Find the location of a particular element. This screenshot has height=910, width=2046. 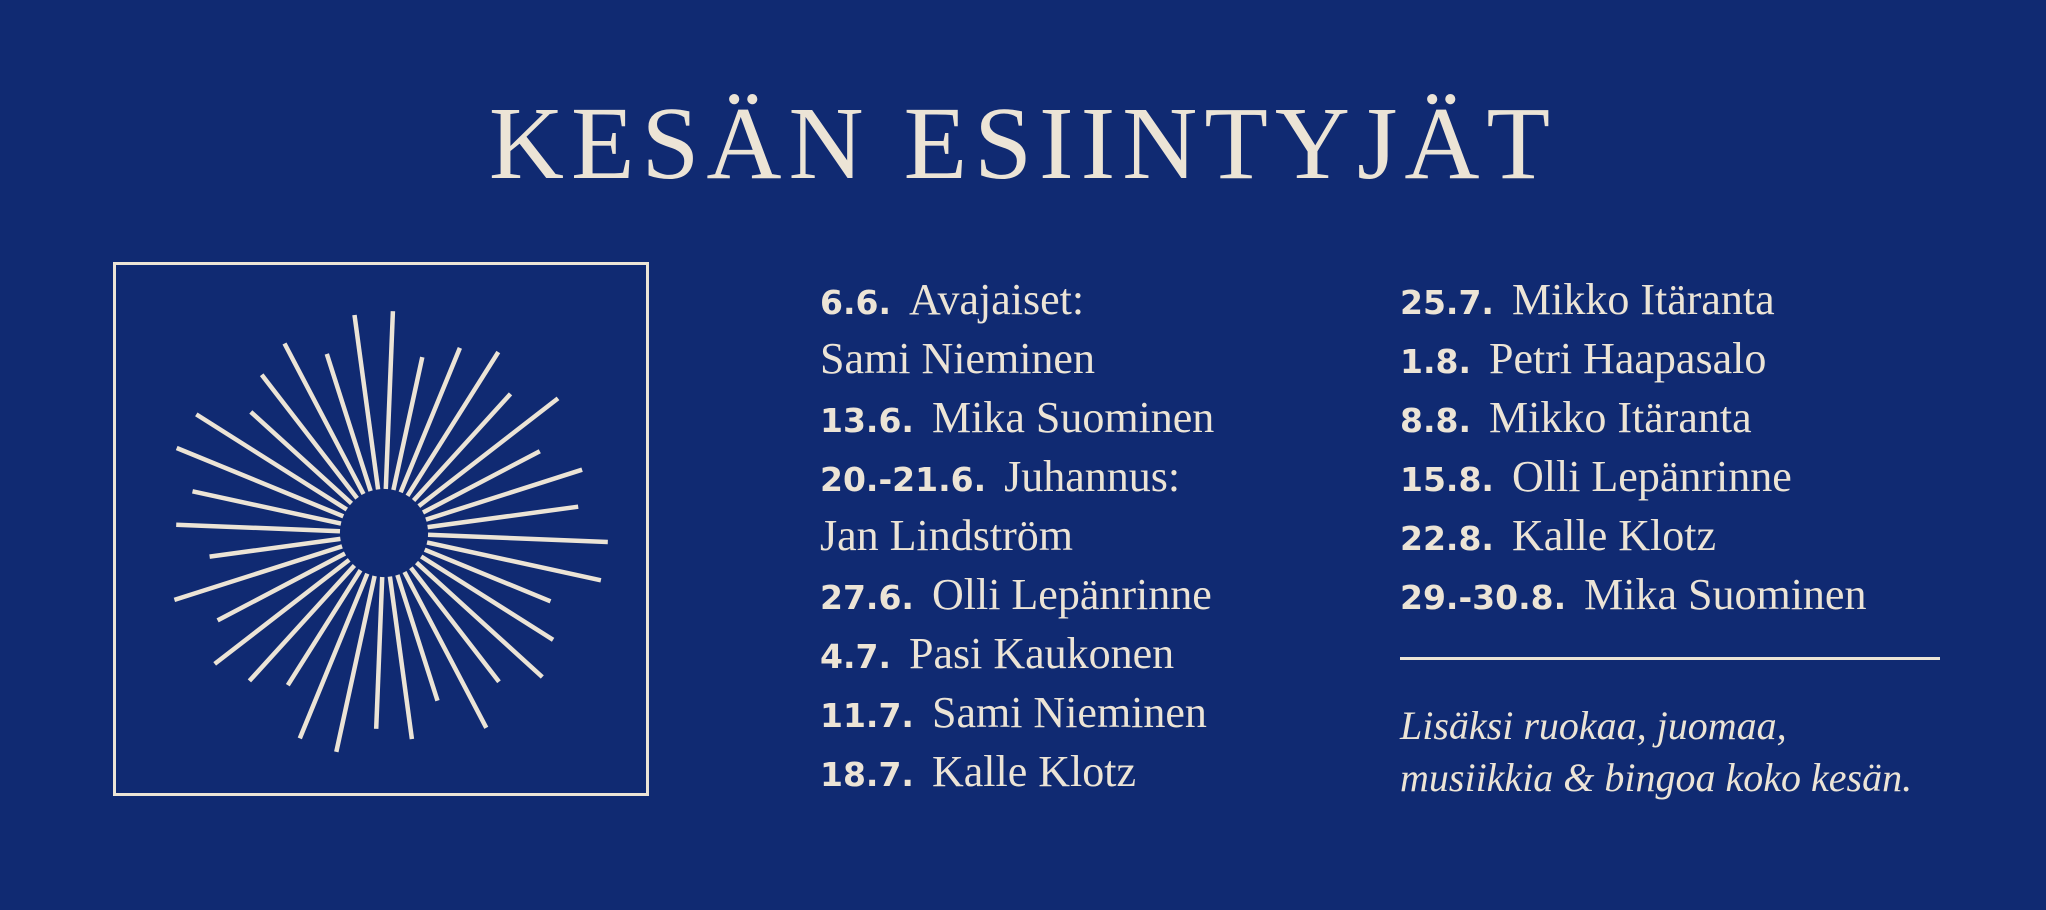

schedule-item: 29.-30.8. Mika Suominen is located at coordinates (1633, 594).